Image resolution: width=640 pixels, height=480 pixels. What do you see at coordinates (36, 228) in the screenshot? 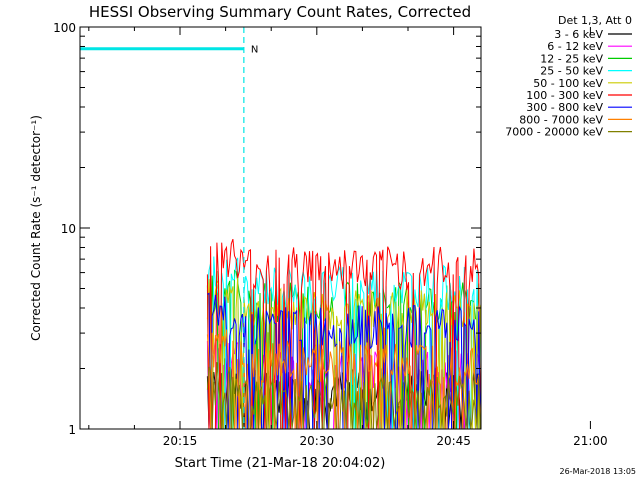
I see `y-axis-label: Corrected Count Rate (s⁻¹ detector⁻¹)` at bounding box center [36, 228].